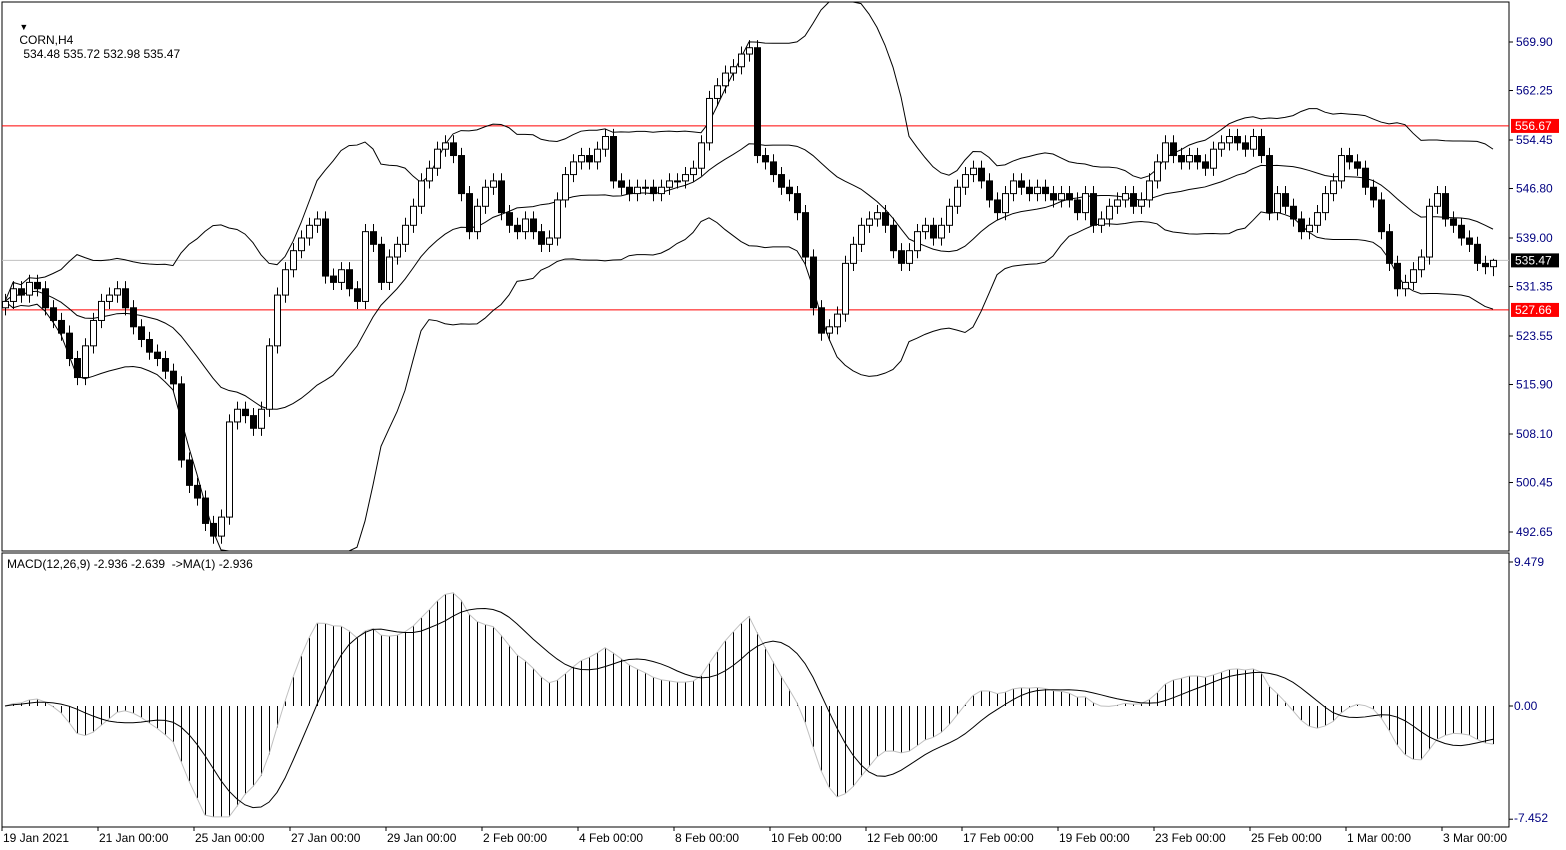 This screenshot has width=1566, height=850. I want to click on y-tick-label: 569.90, so click(1534, 42).